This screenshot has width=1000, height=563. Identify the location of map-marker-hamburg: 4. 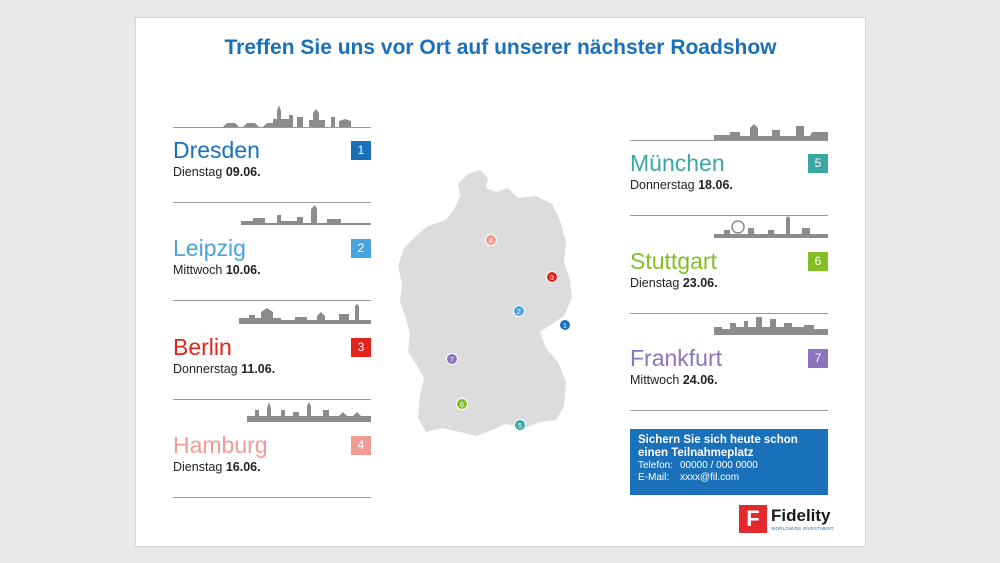
(491, 240).